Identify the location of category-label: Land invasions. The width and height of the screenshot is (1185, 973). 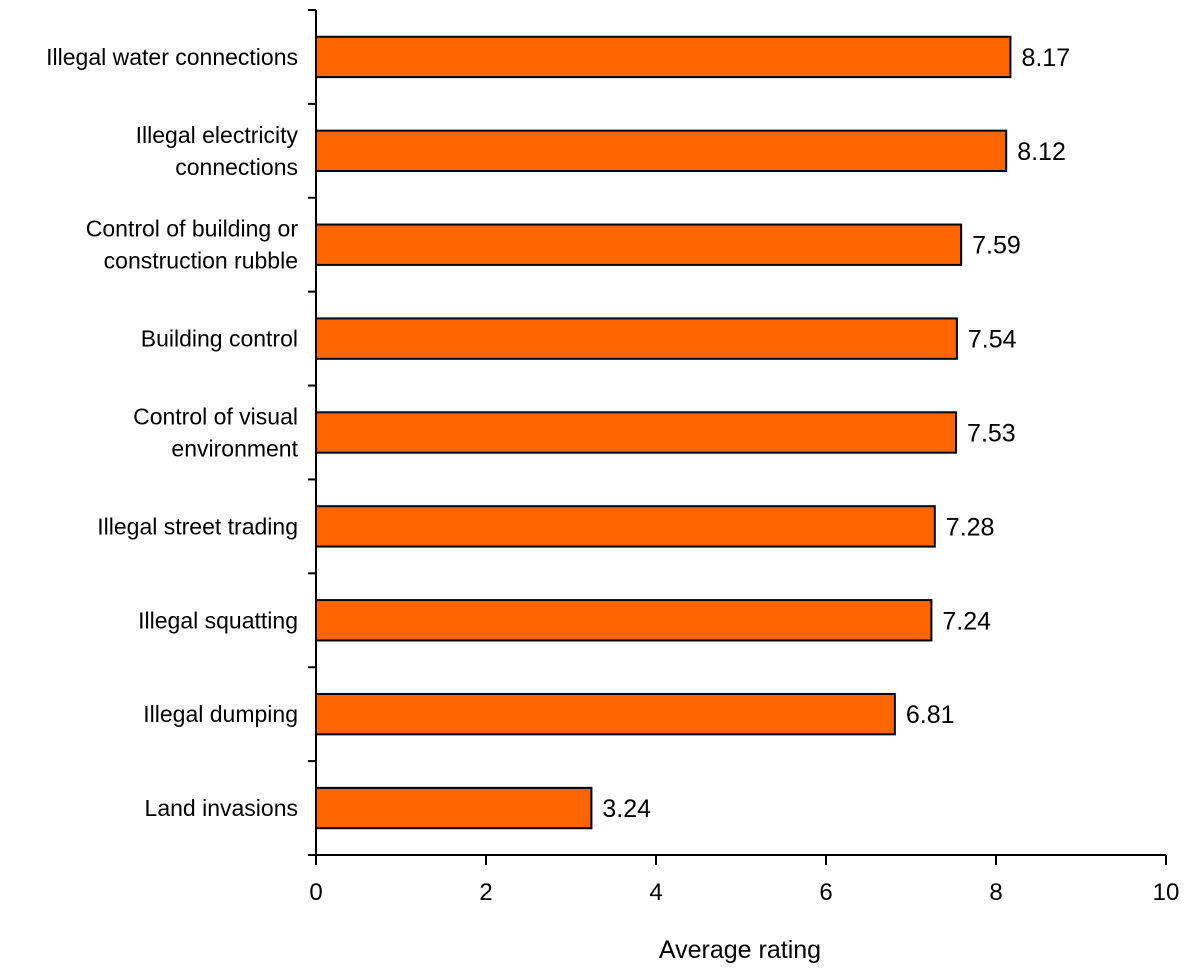
(221, 808).